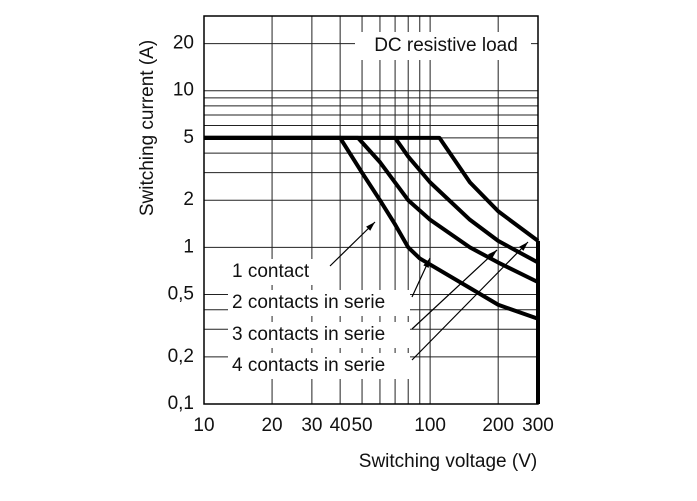 The image size is (697, 501). I want to click on y-tick-label: 0,2, so click(181, 356).